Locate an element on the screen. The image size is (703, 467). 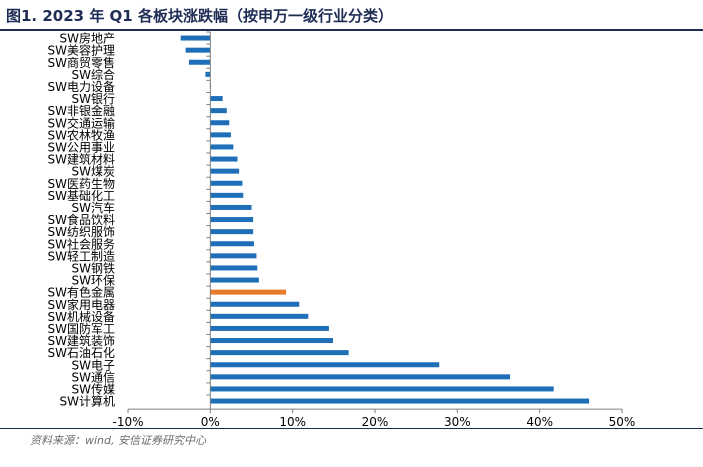
category-label: SW医药生物 is located at coordinates (81, 184).